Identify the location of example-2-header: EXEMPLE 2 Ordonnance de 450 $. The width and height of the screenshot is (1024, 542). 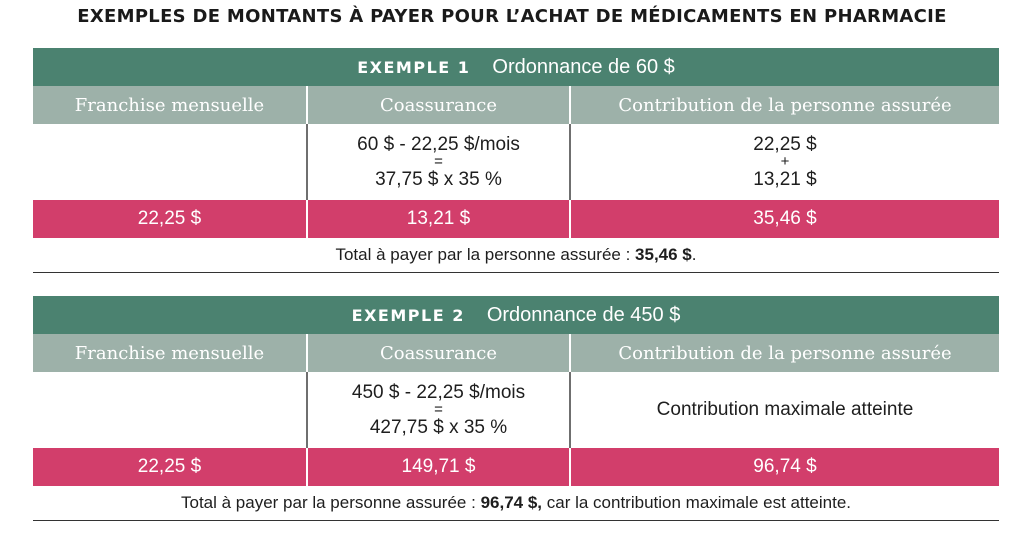
(516, 315).